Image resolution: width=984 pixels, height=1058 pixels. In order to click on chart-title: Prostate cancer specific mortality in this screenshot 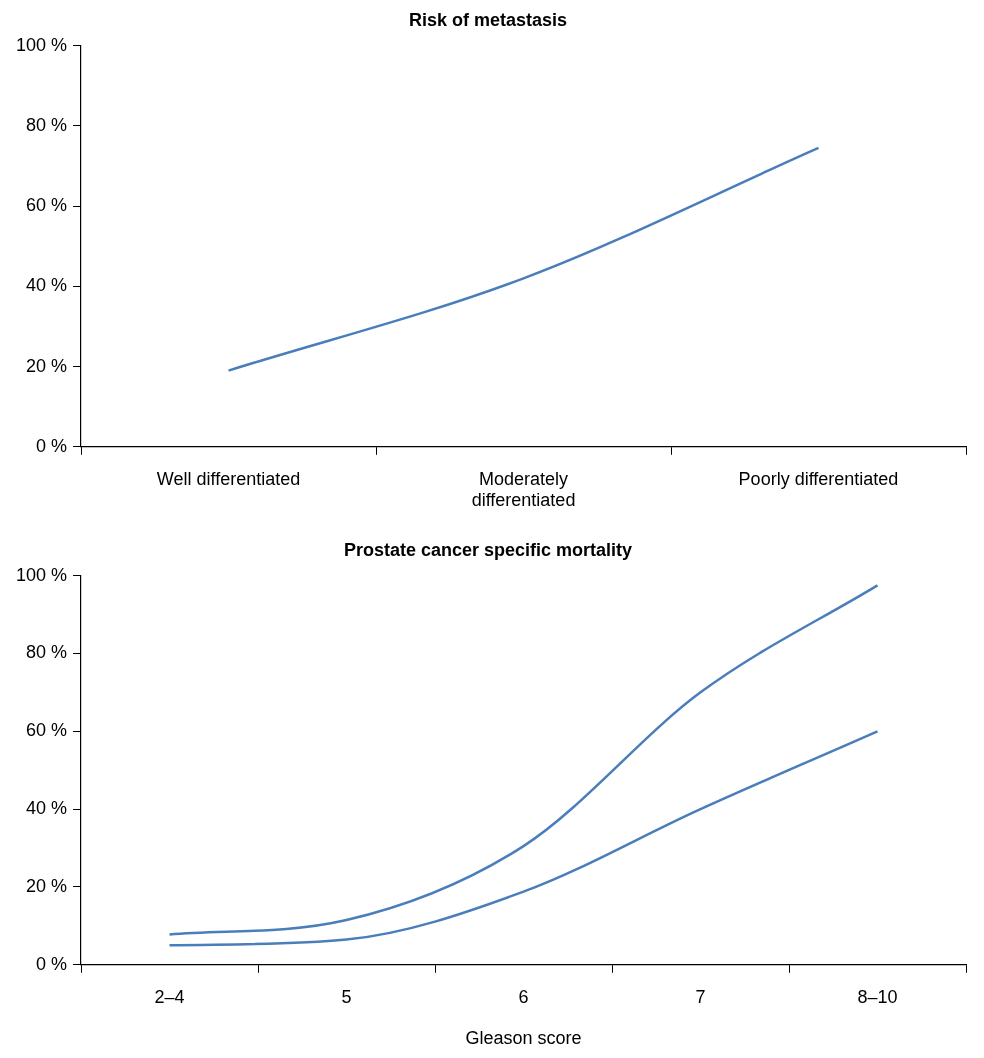, I will do `click(488, 549)`.